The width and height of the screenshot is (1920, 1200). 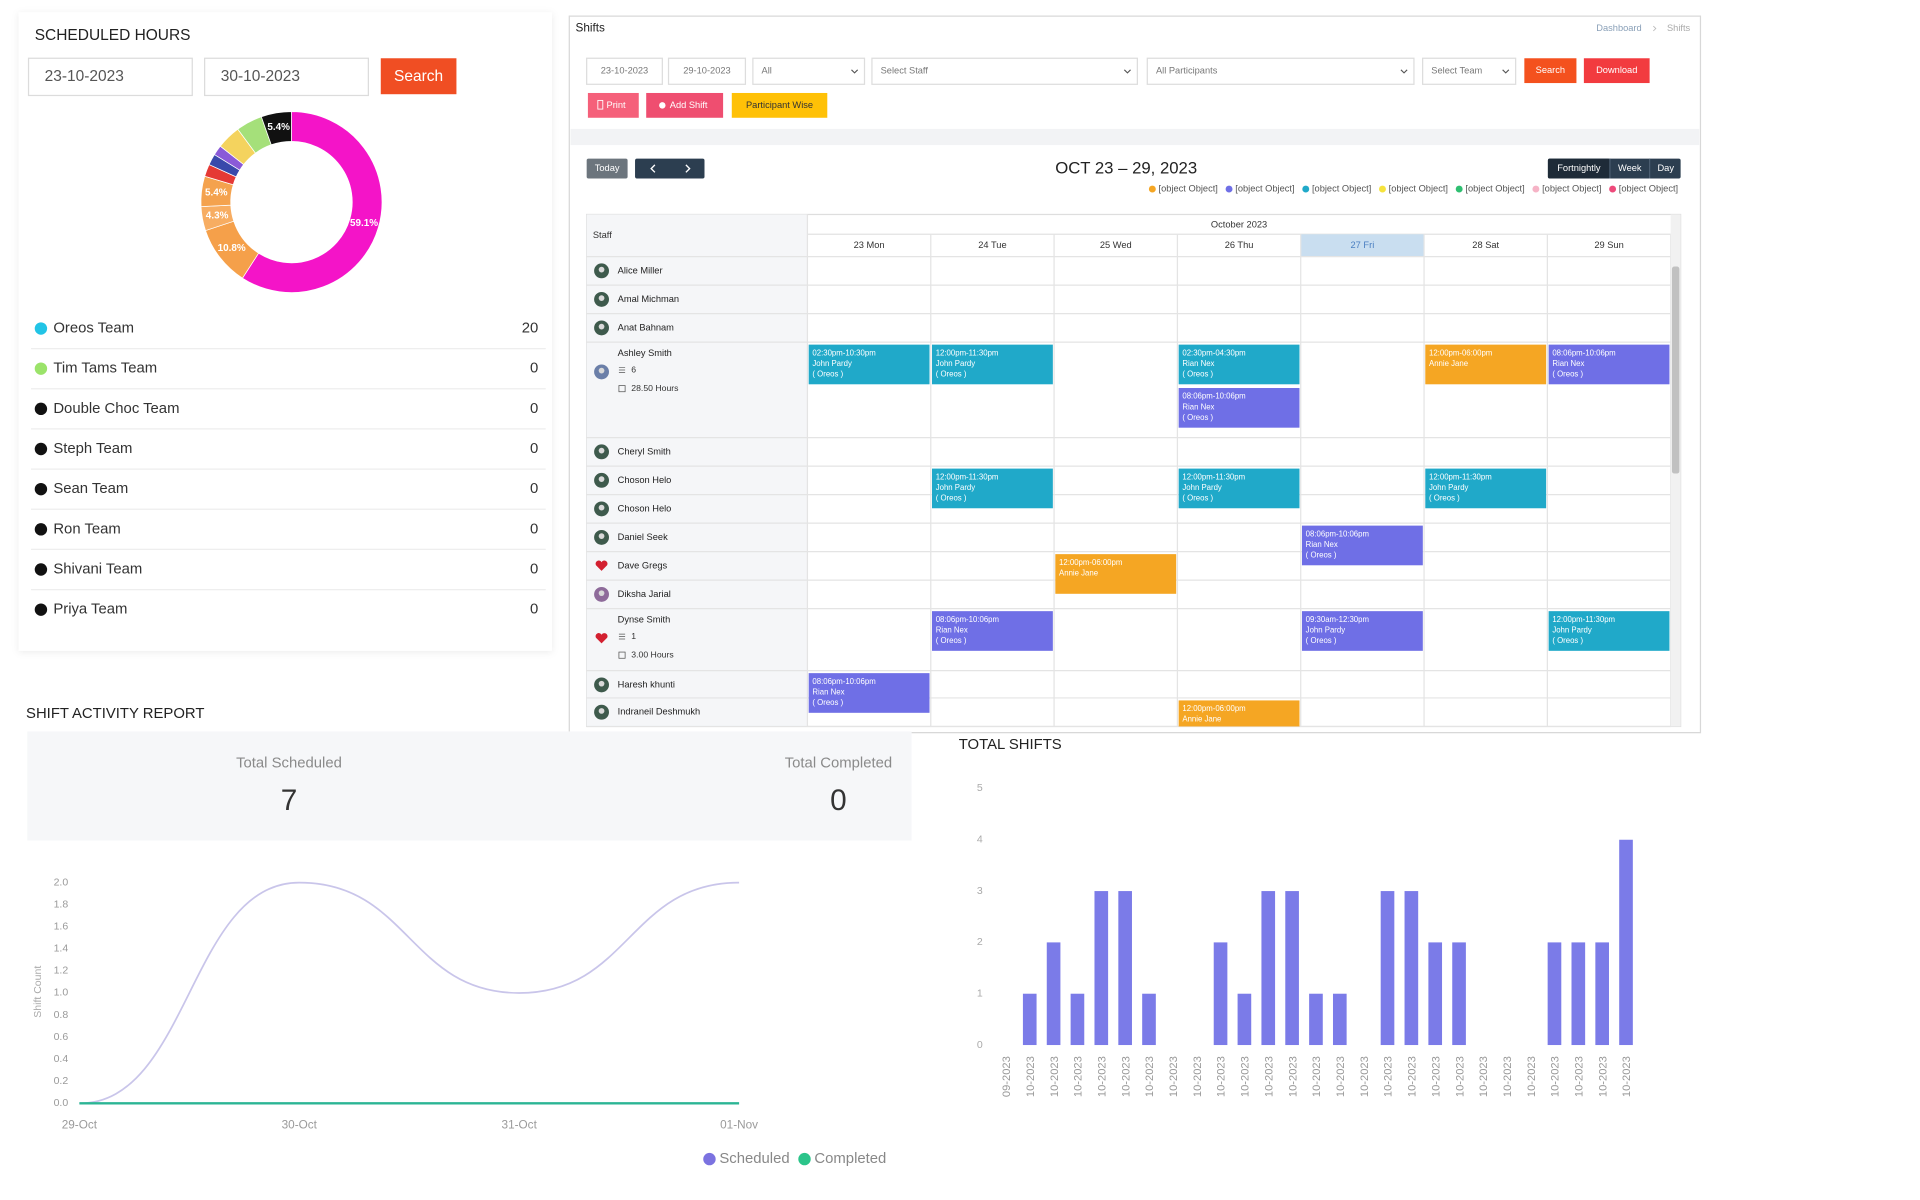 What do you see at coordinates (644, 594) in the screenshot?
I see `staff-name: Diksha Jarial` at bounding box center [644, 594].